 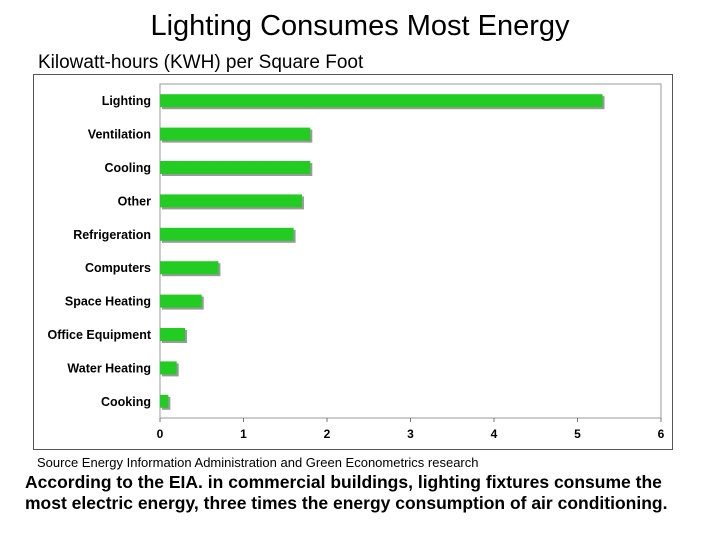 What do you see at coordinates (189, 268) in the screenshot?
I see `bar-computers` at bounding box center [189, 268].